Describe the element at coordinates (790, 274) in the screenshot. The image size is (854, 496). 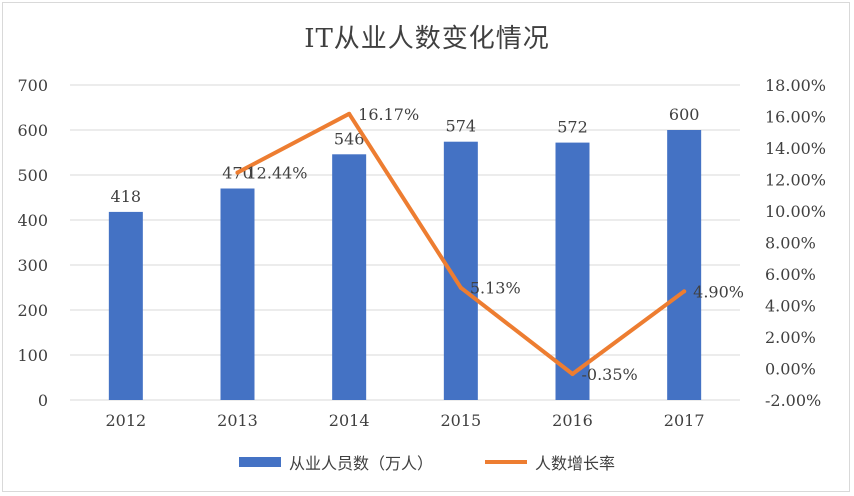
I see `y-right-tick-label: 6.00%` at that location.